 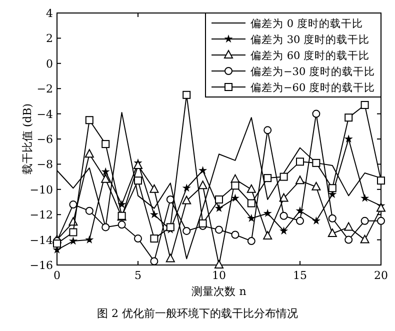 I want to click on x-tick-label: 10, so click(x=219, y=275).